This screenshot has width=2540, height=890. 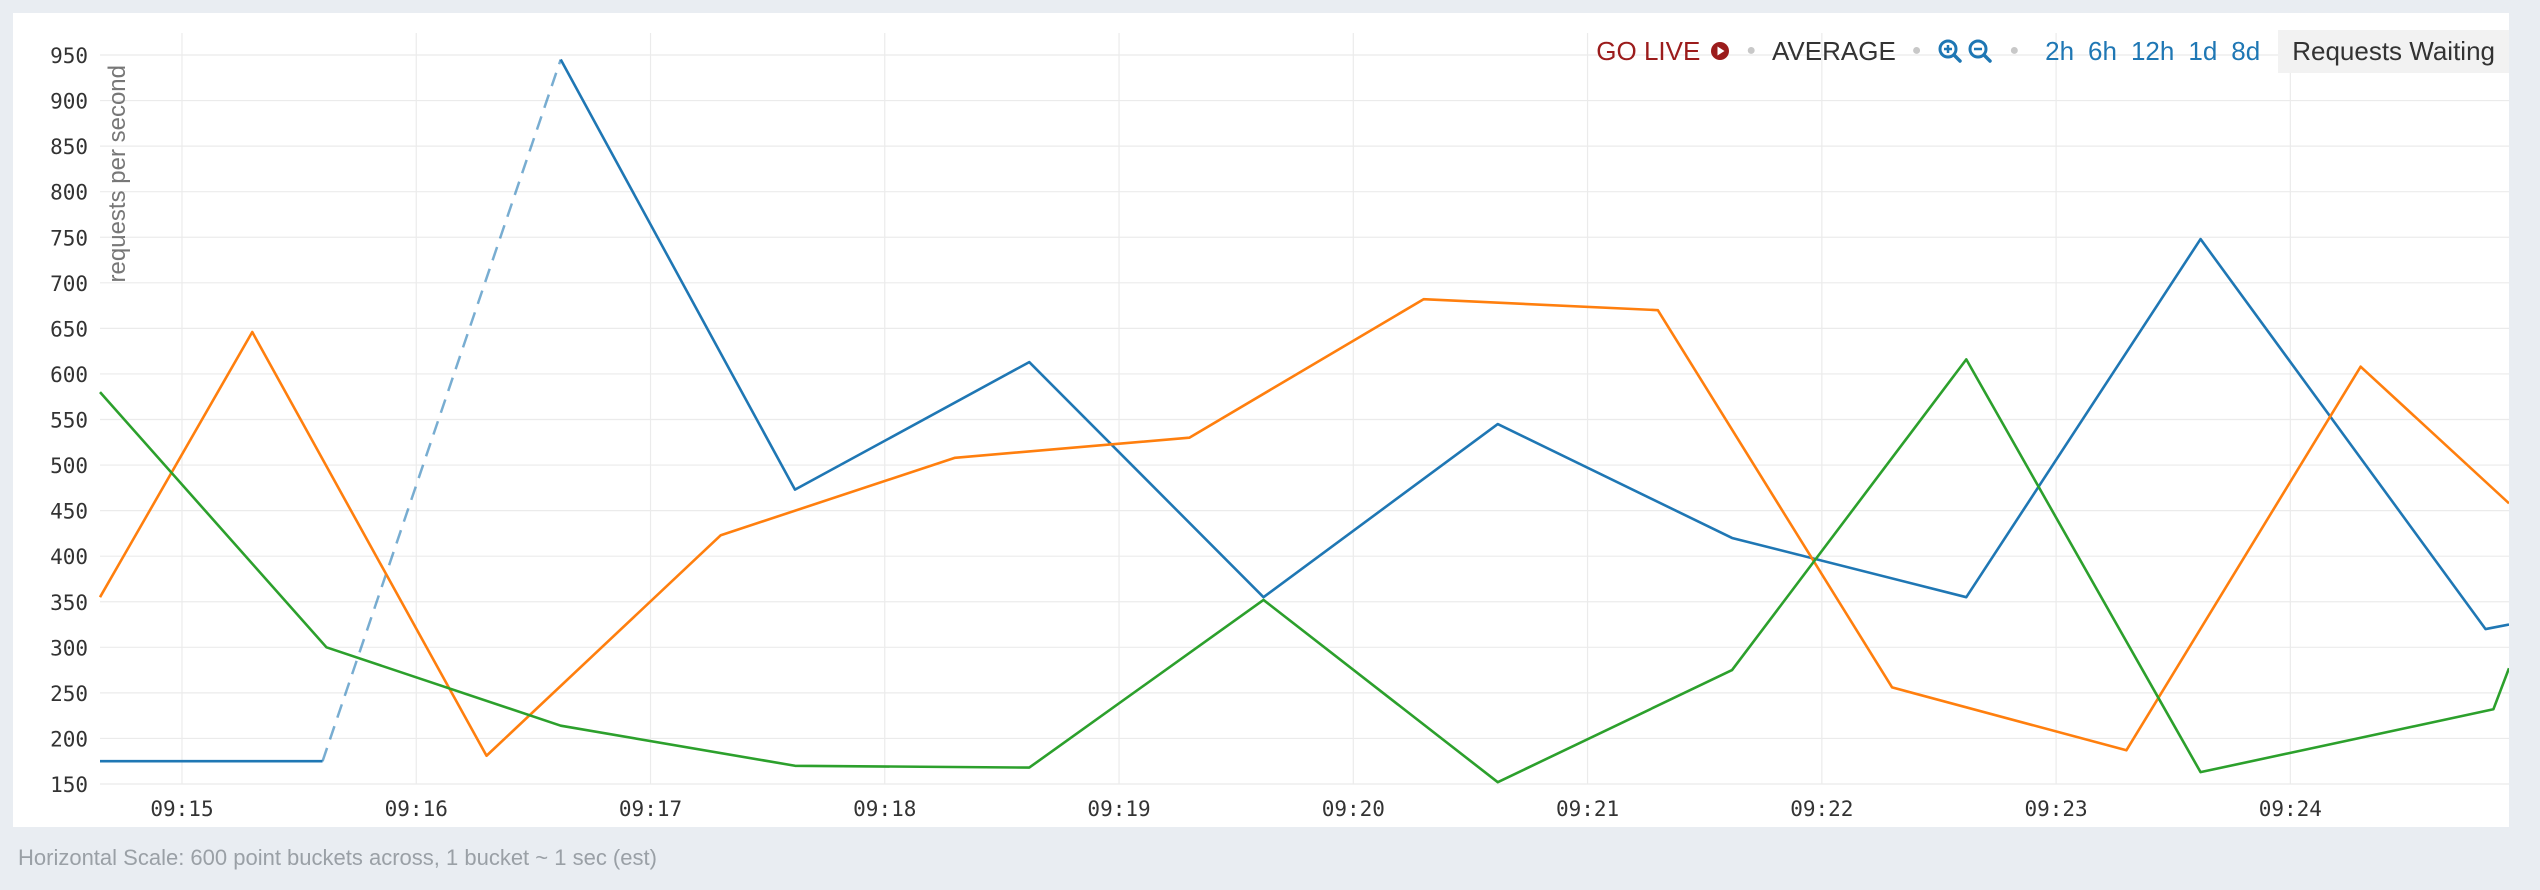 What do you see at coordinates (441, 410) in the screenshot?
I see `series-1-gap-segment` at bounding box center [441, 410].